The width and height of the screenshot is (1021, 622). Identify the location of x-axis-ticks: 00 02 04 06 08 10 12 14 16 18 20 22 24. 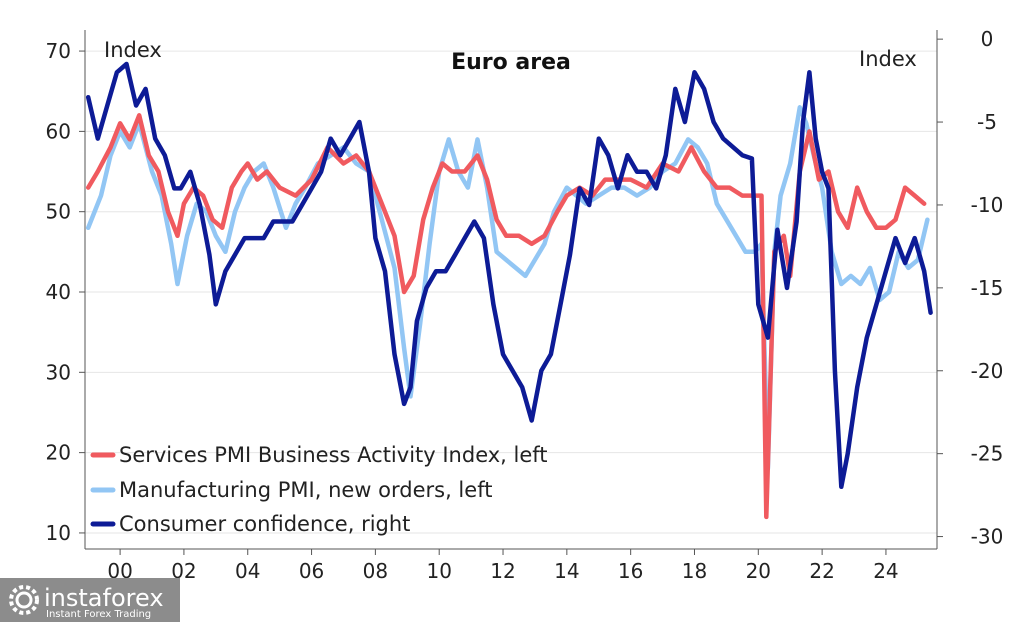
(503, 566).